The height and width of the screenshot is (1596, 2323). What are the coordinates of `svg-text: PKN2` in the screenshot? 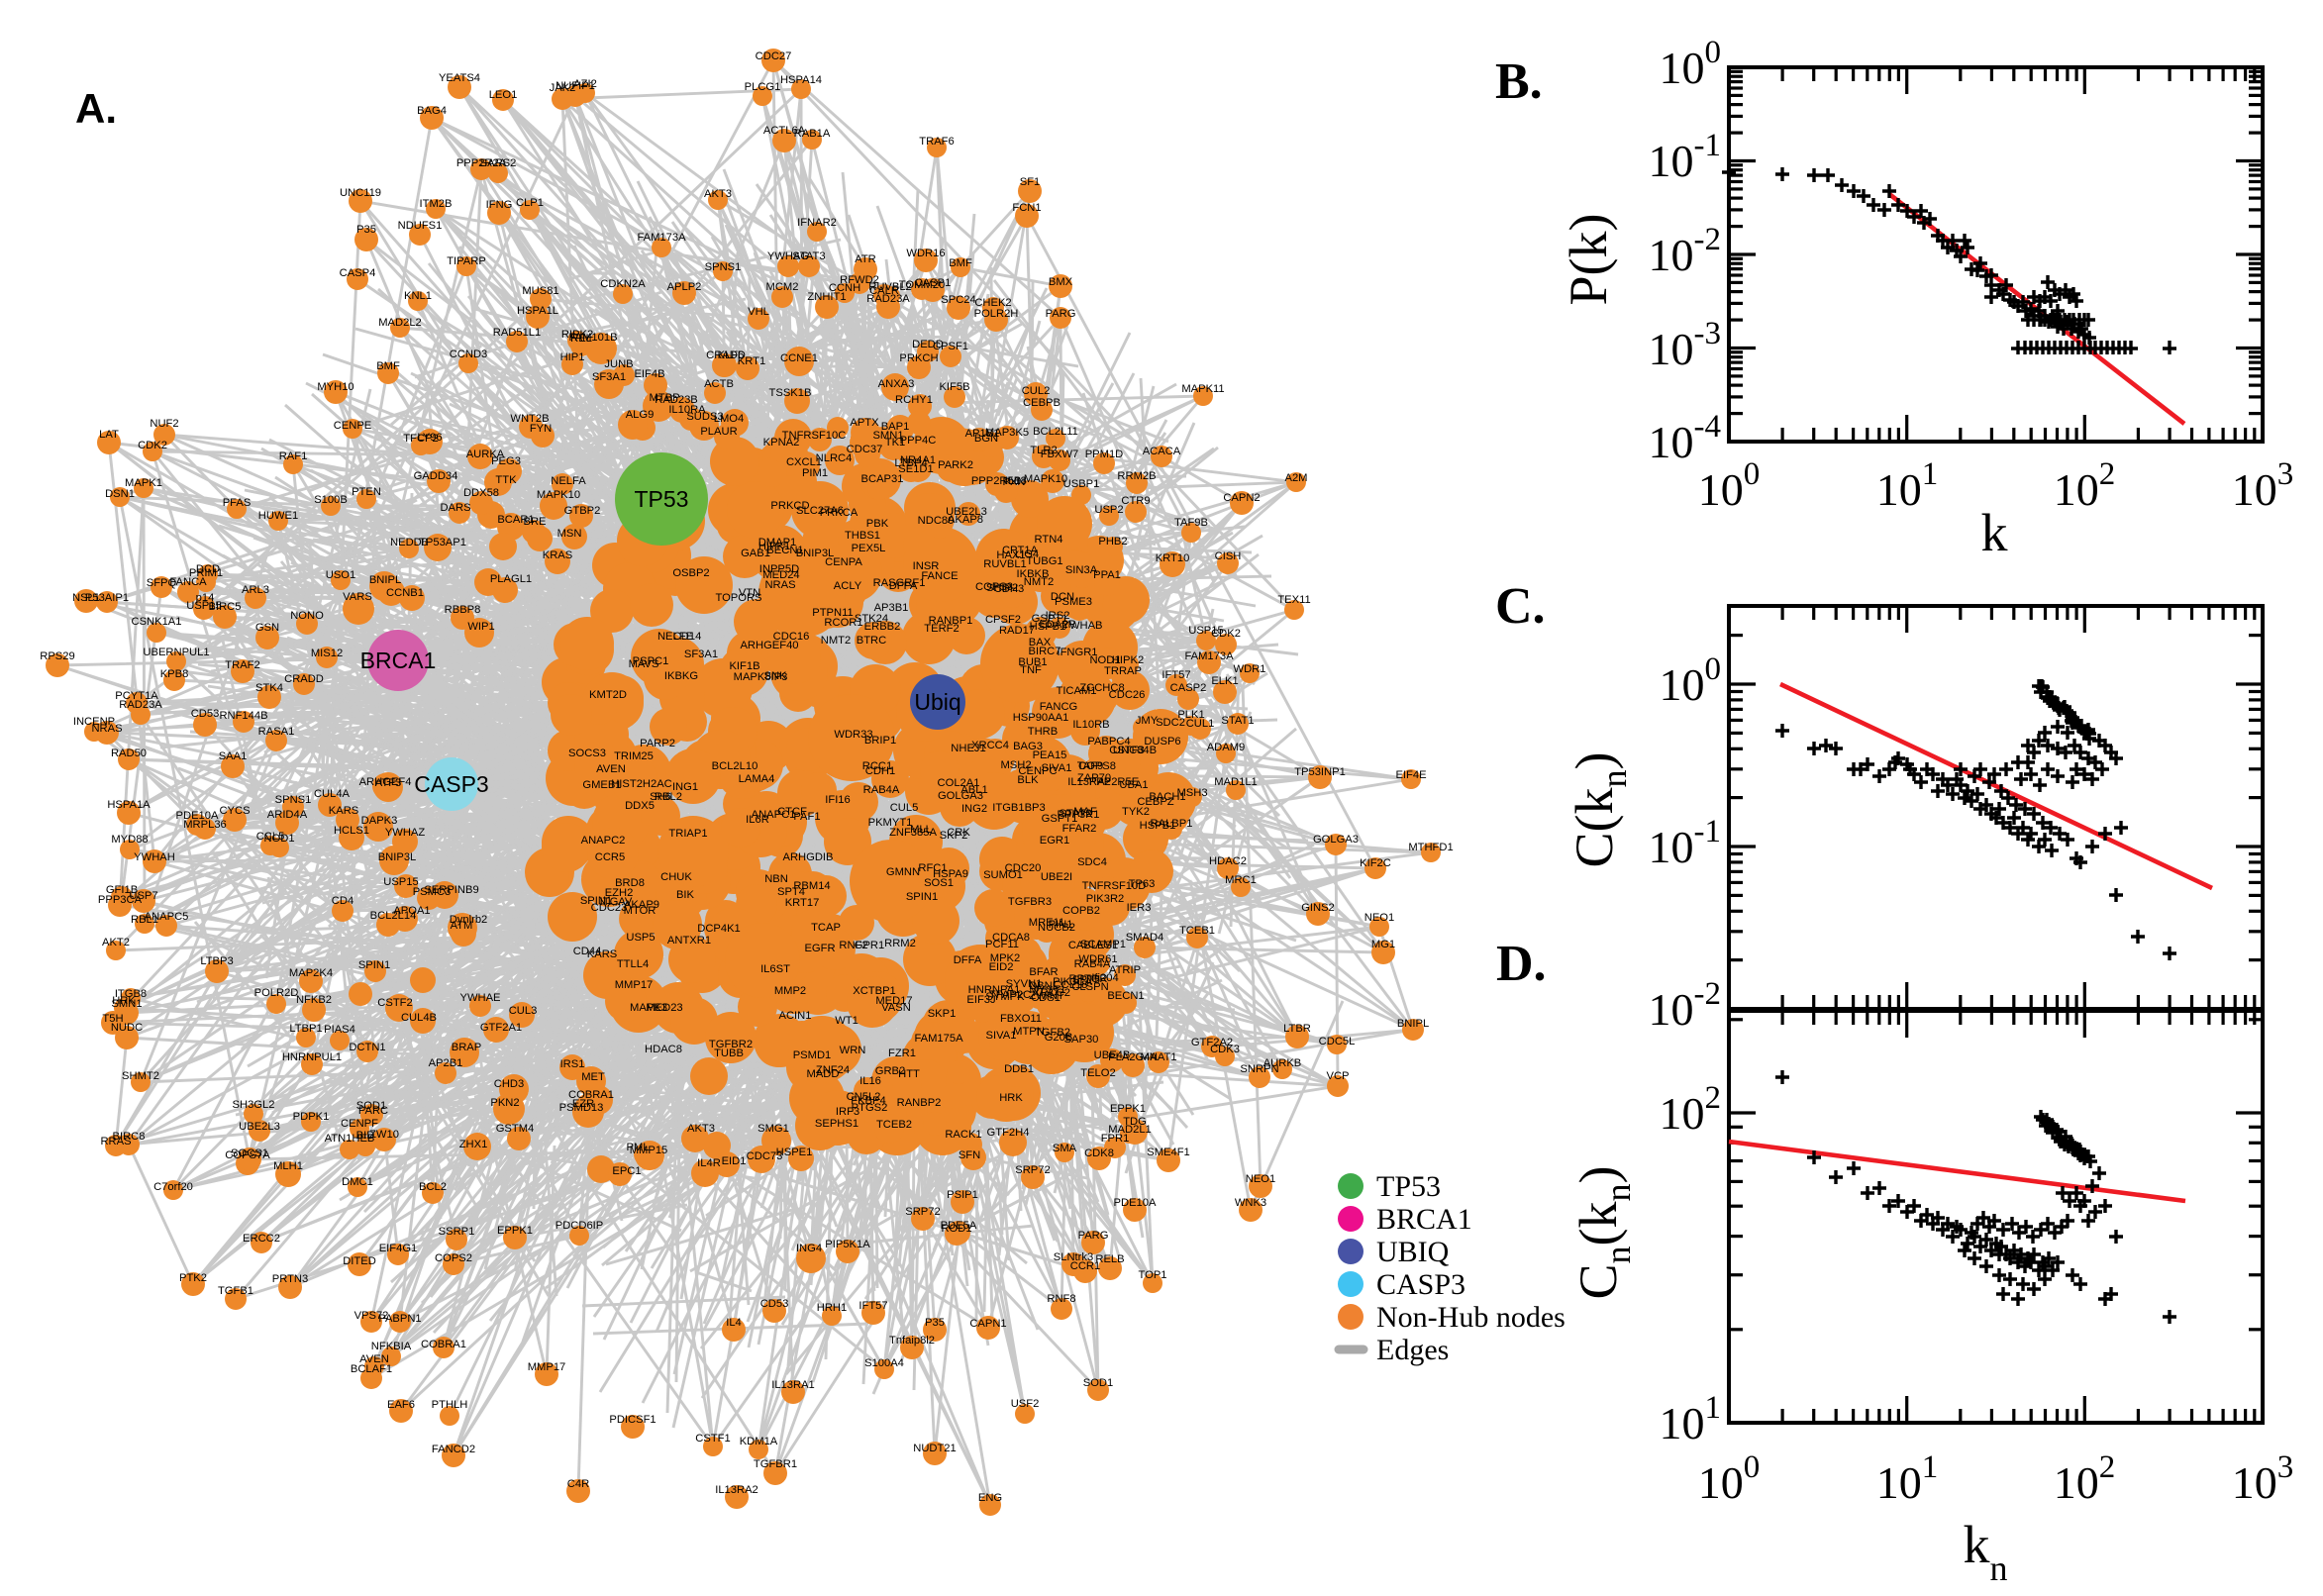 It's located at (504, 1103).